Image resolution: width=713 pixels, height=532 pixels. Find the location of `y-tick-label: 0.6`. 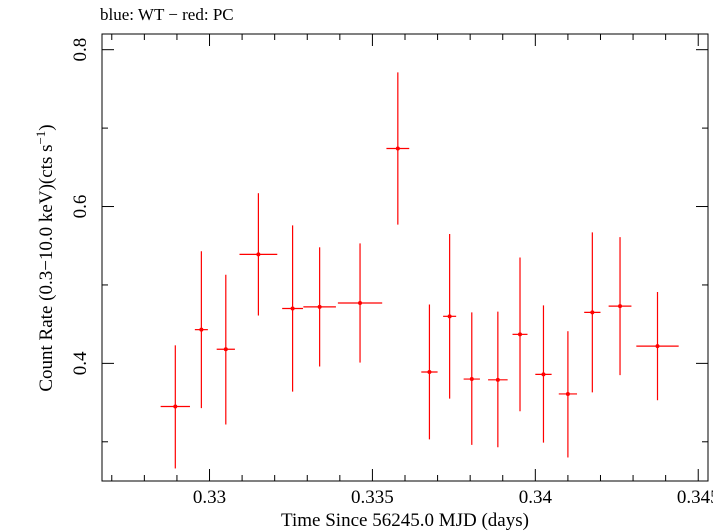

y-tick-label: 0.6 is located at coordinates (80, 207).